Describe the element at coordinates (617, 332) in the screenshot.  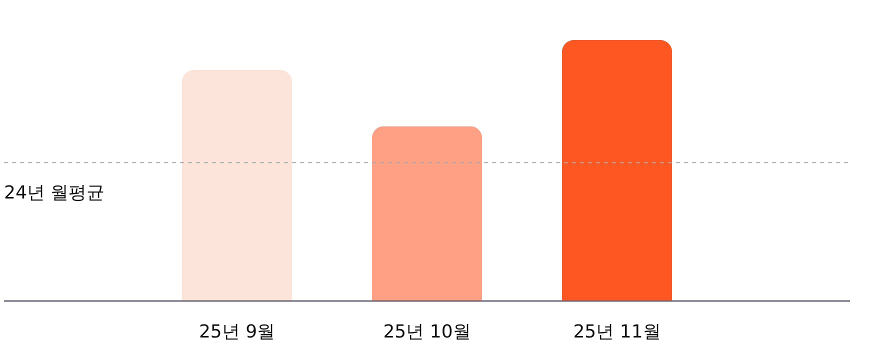
I see `x-tick-label: 25년 11월` at that location.